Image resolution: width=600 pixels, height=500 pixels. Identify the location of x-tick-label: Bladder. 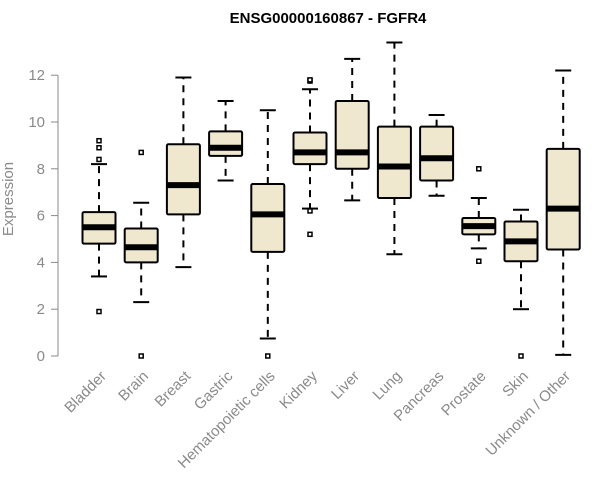
(85, 392).